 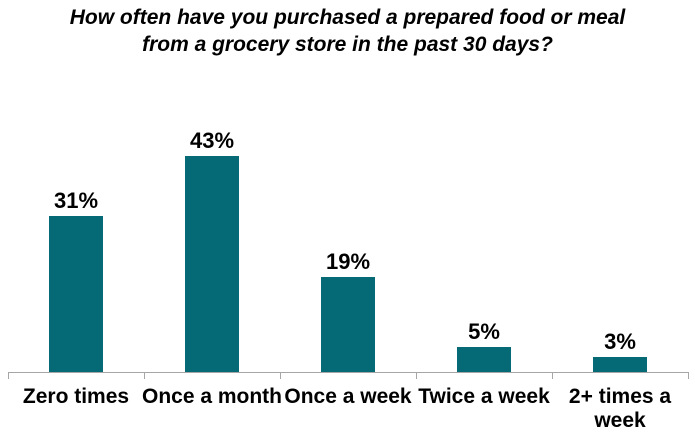 What do you see at coordinates (212, 140) in the screenshot?
I see `bar-value-label: 43%` at bounding box center [212, 140].